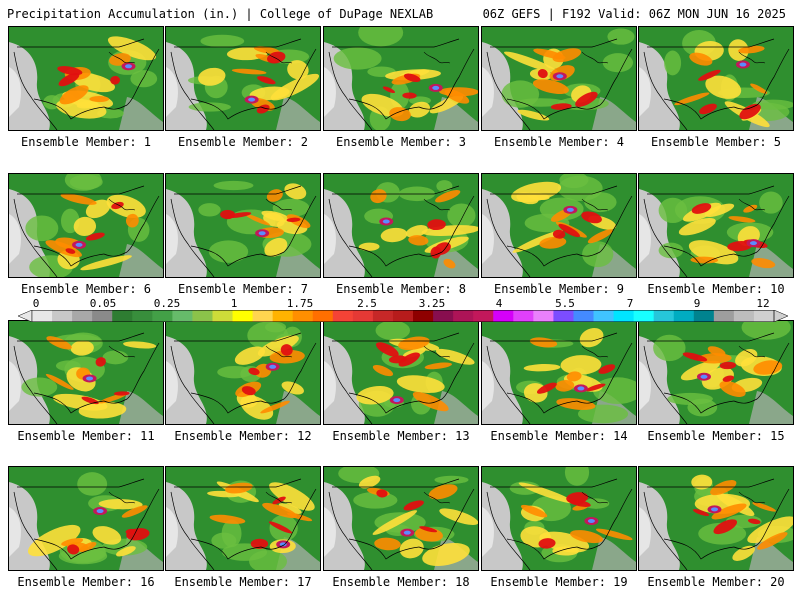 Image resolution: width=800 pixels, height=600 pixels. Describe the element at coordinates (716, 436) in the screenshot. I see `ensemble-member-label: Ensemble Member: 15` at that location.